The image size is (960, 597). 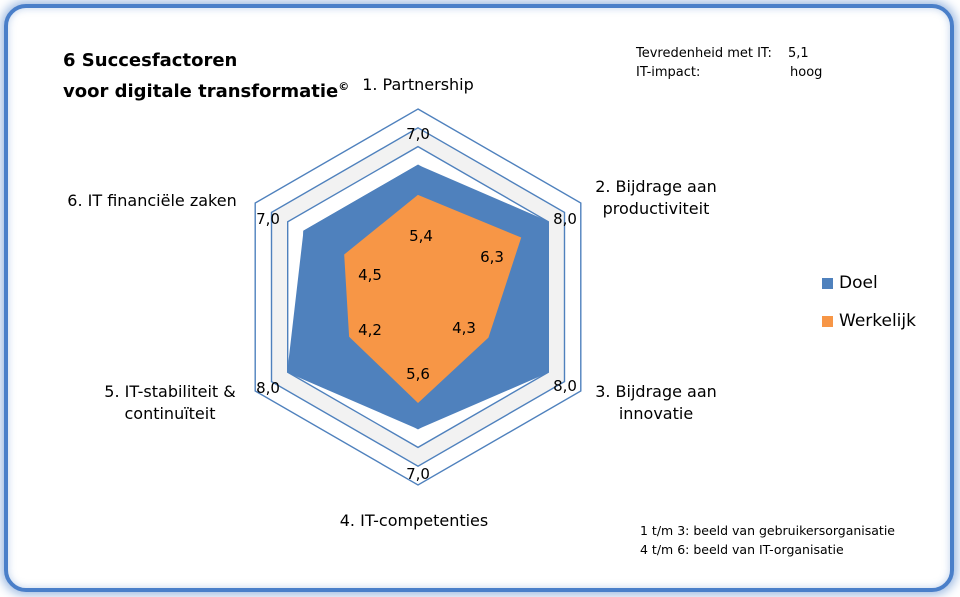 What do you see at coordinates (418, 84) in the screenshot?
I see `axis-label-1: 1. Partnership` at bounding box center [418, 84].